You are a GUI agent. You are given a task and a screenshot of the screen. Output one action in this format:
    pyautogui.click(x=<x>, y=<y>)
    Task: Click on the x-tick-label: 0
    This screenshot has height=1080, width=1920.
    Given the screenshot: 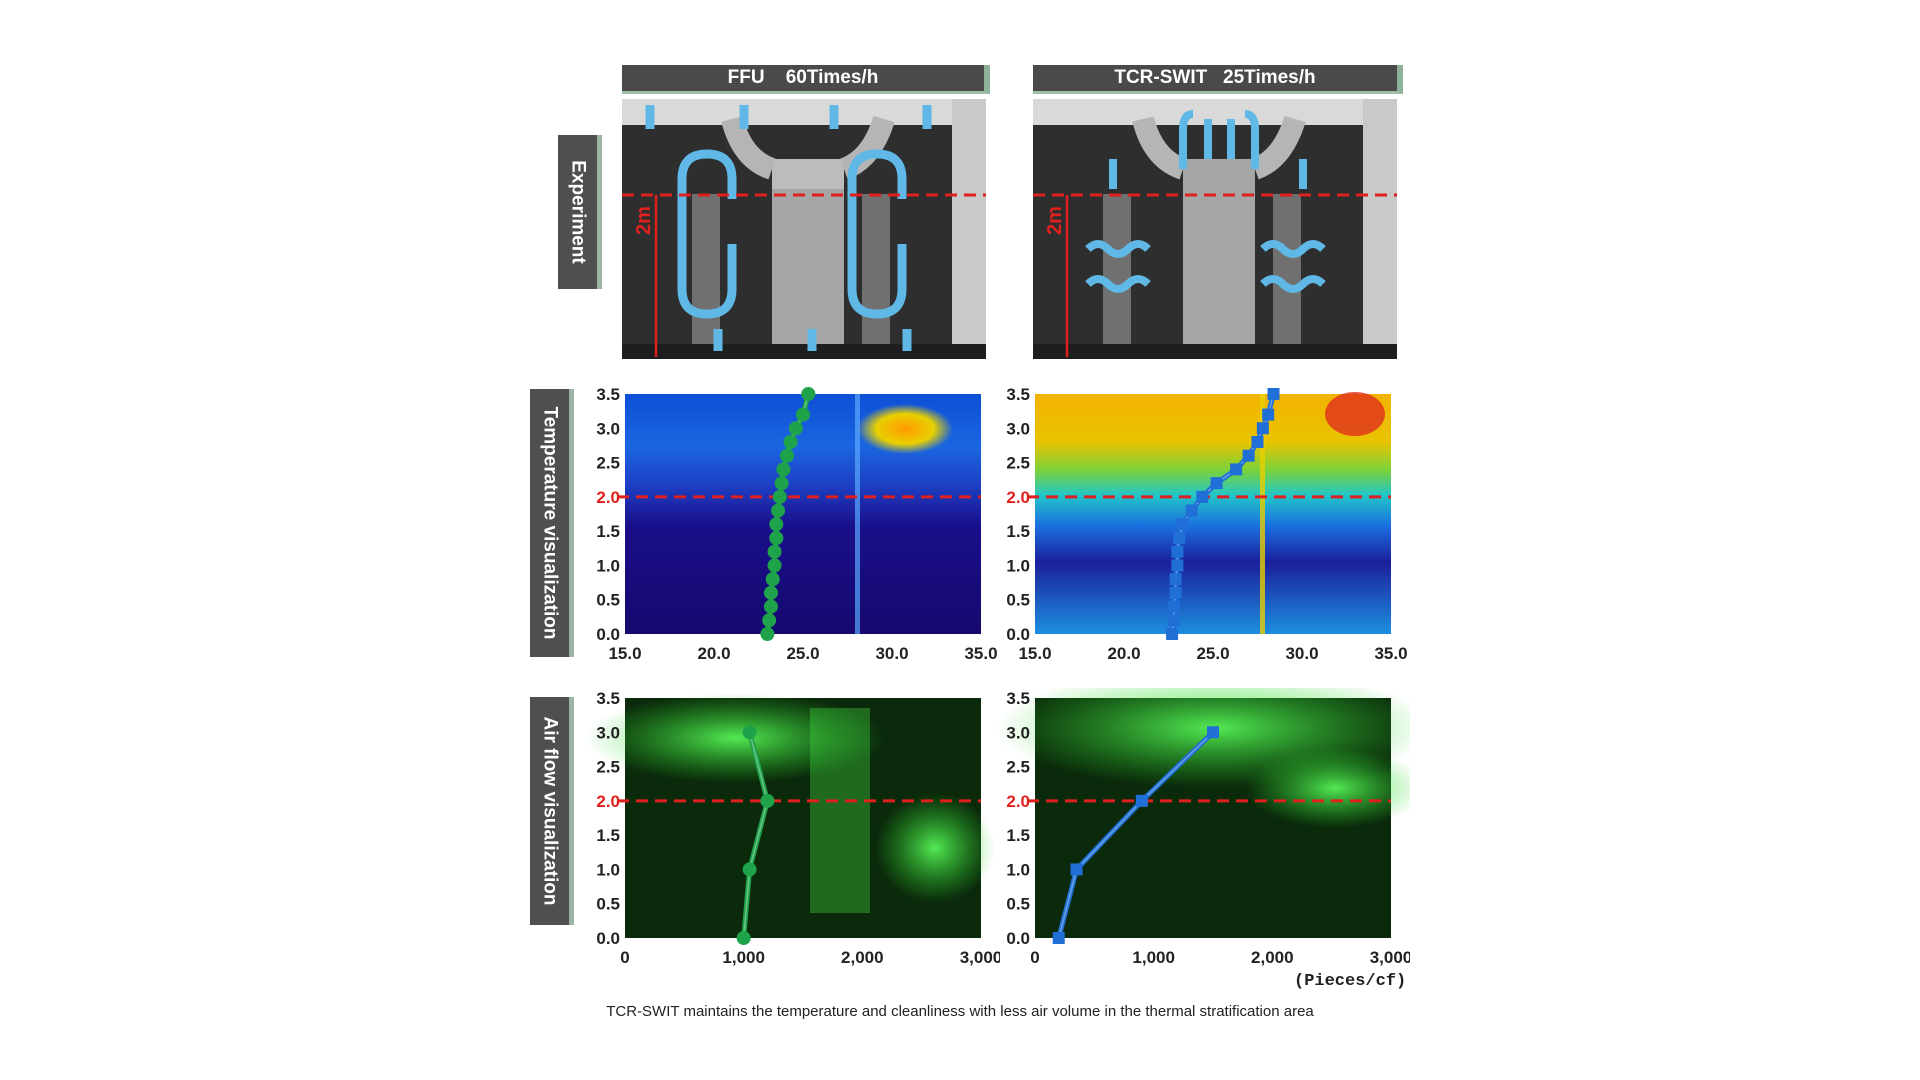 What is the action you would take?
    pyautogui.click(x=1034, y=957)
    